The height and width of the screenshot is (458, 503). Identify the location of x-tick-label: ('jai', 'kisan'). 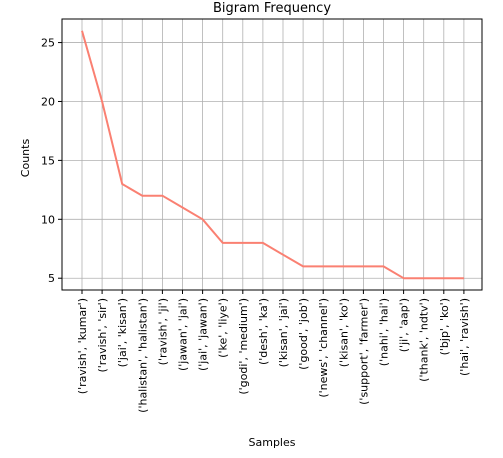
(122, 332).